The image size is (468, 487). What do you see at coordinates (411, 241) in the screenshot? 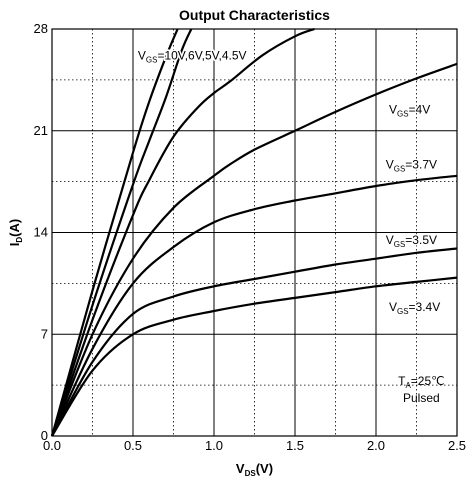
I see `vgs-label-3: VGS=3.5V` at bounding box center [411, 241].